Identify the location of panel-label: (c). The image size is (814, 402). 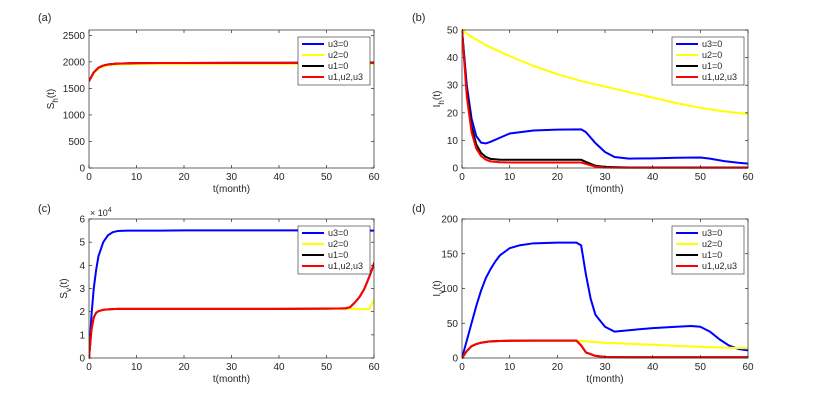
(44, 209).